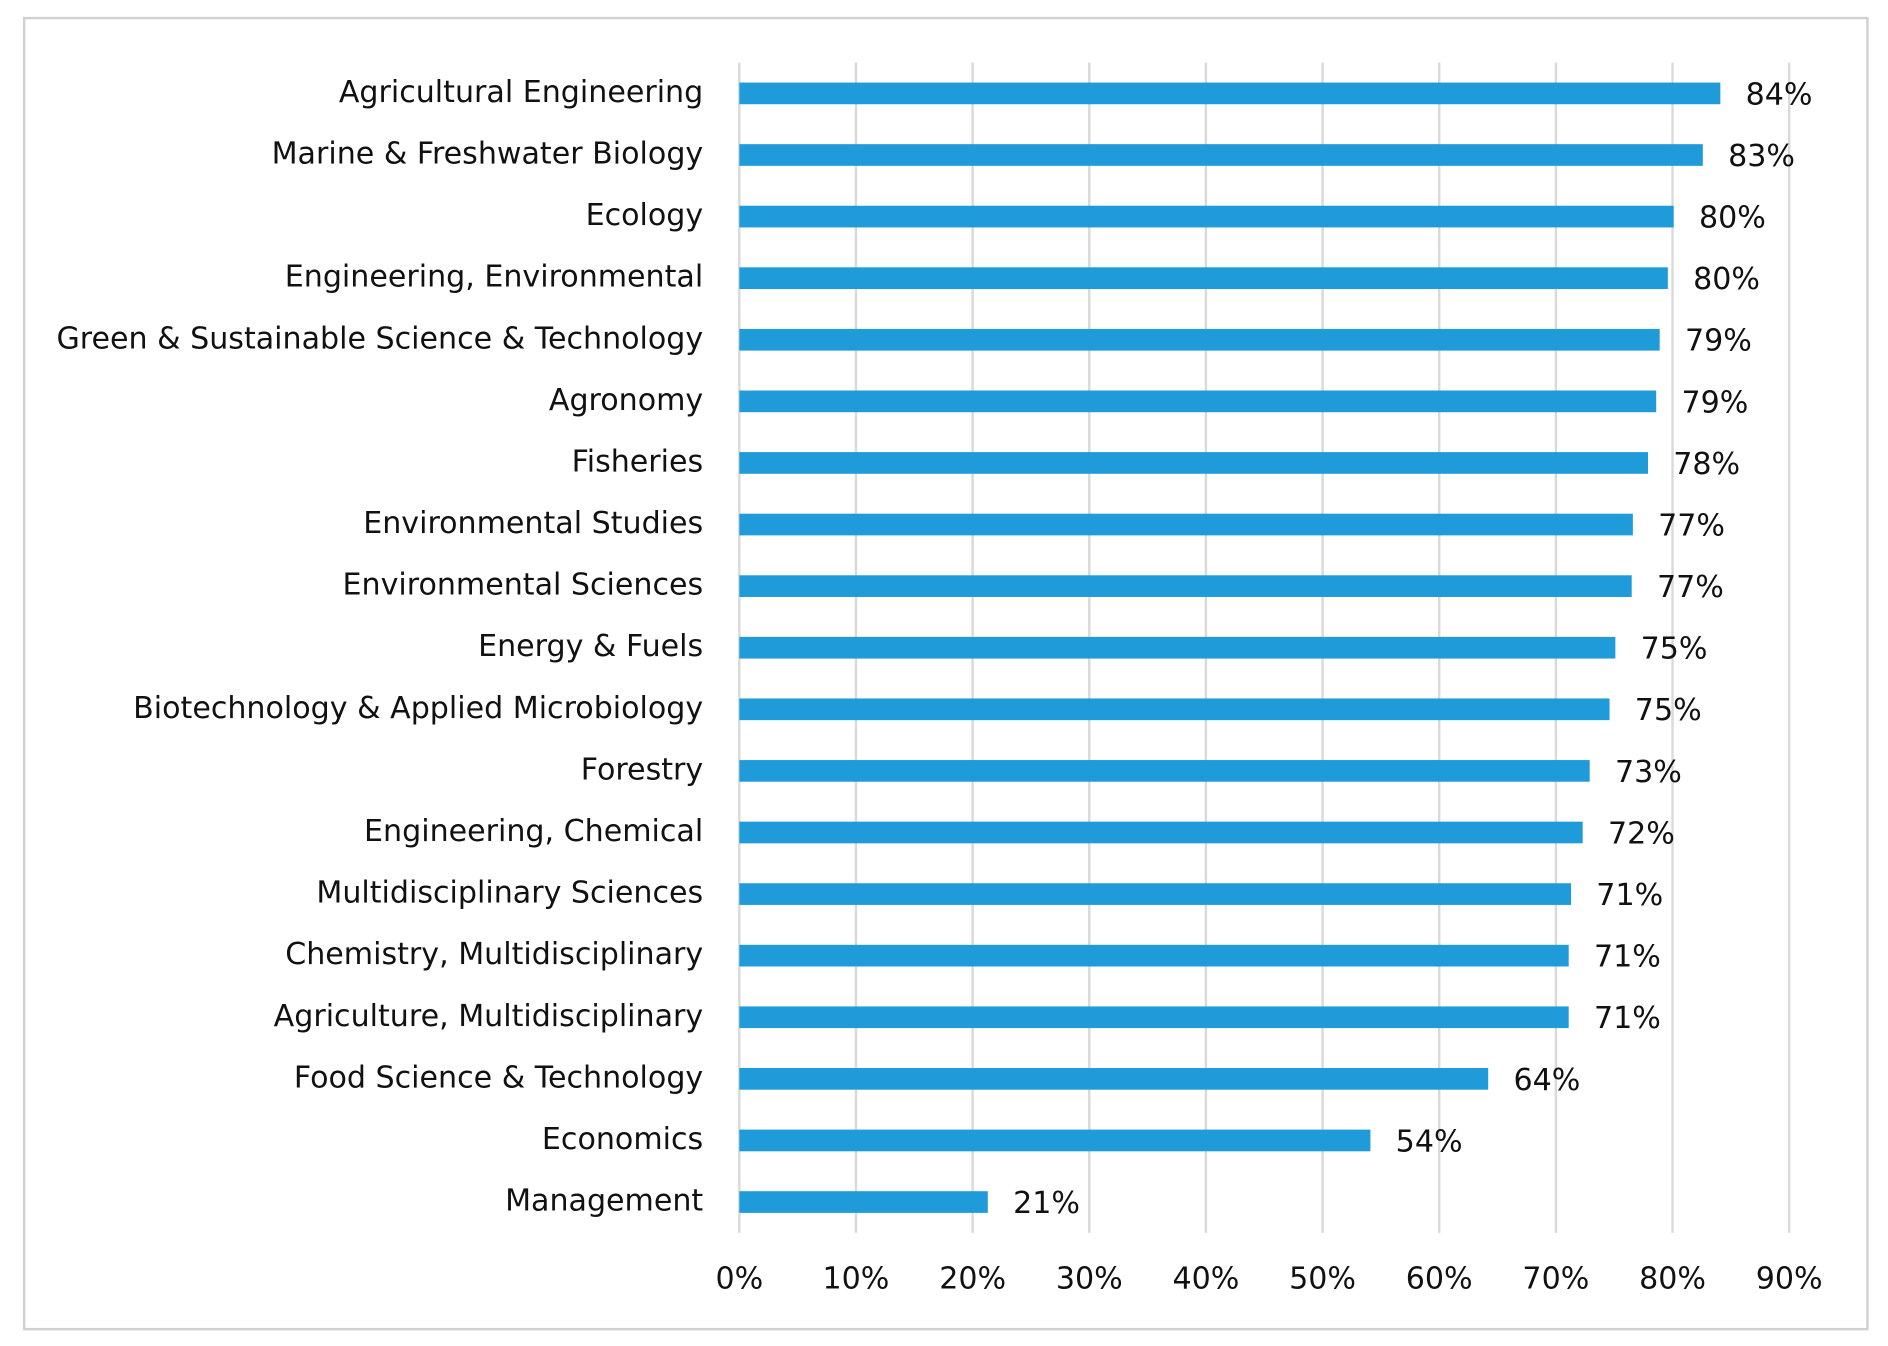 The image size is (1888, 1346). What do you see at coordinates (498, 1077) in the screenshot?
I see `y-tick-label: Food Science & Technology` at bounding box center [498, 1077].